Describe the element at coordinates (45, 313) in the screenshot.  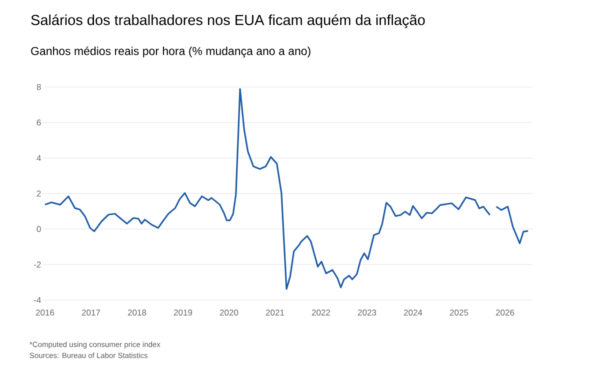
I see `x-tick-label: 2016` at that location.